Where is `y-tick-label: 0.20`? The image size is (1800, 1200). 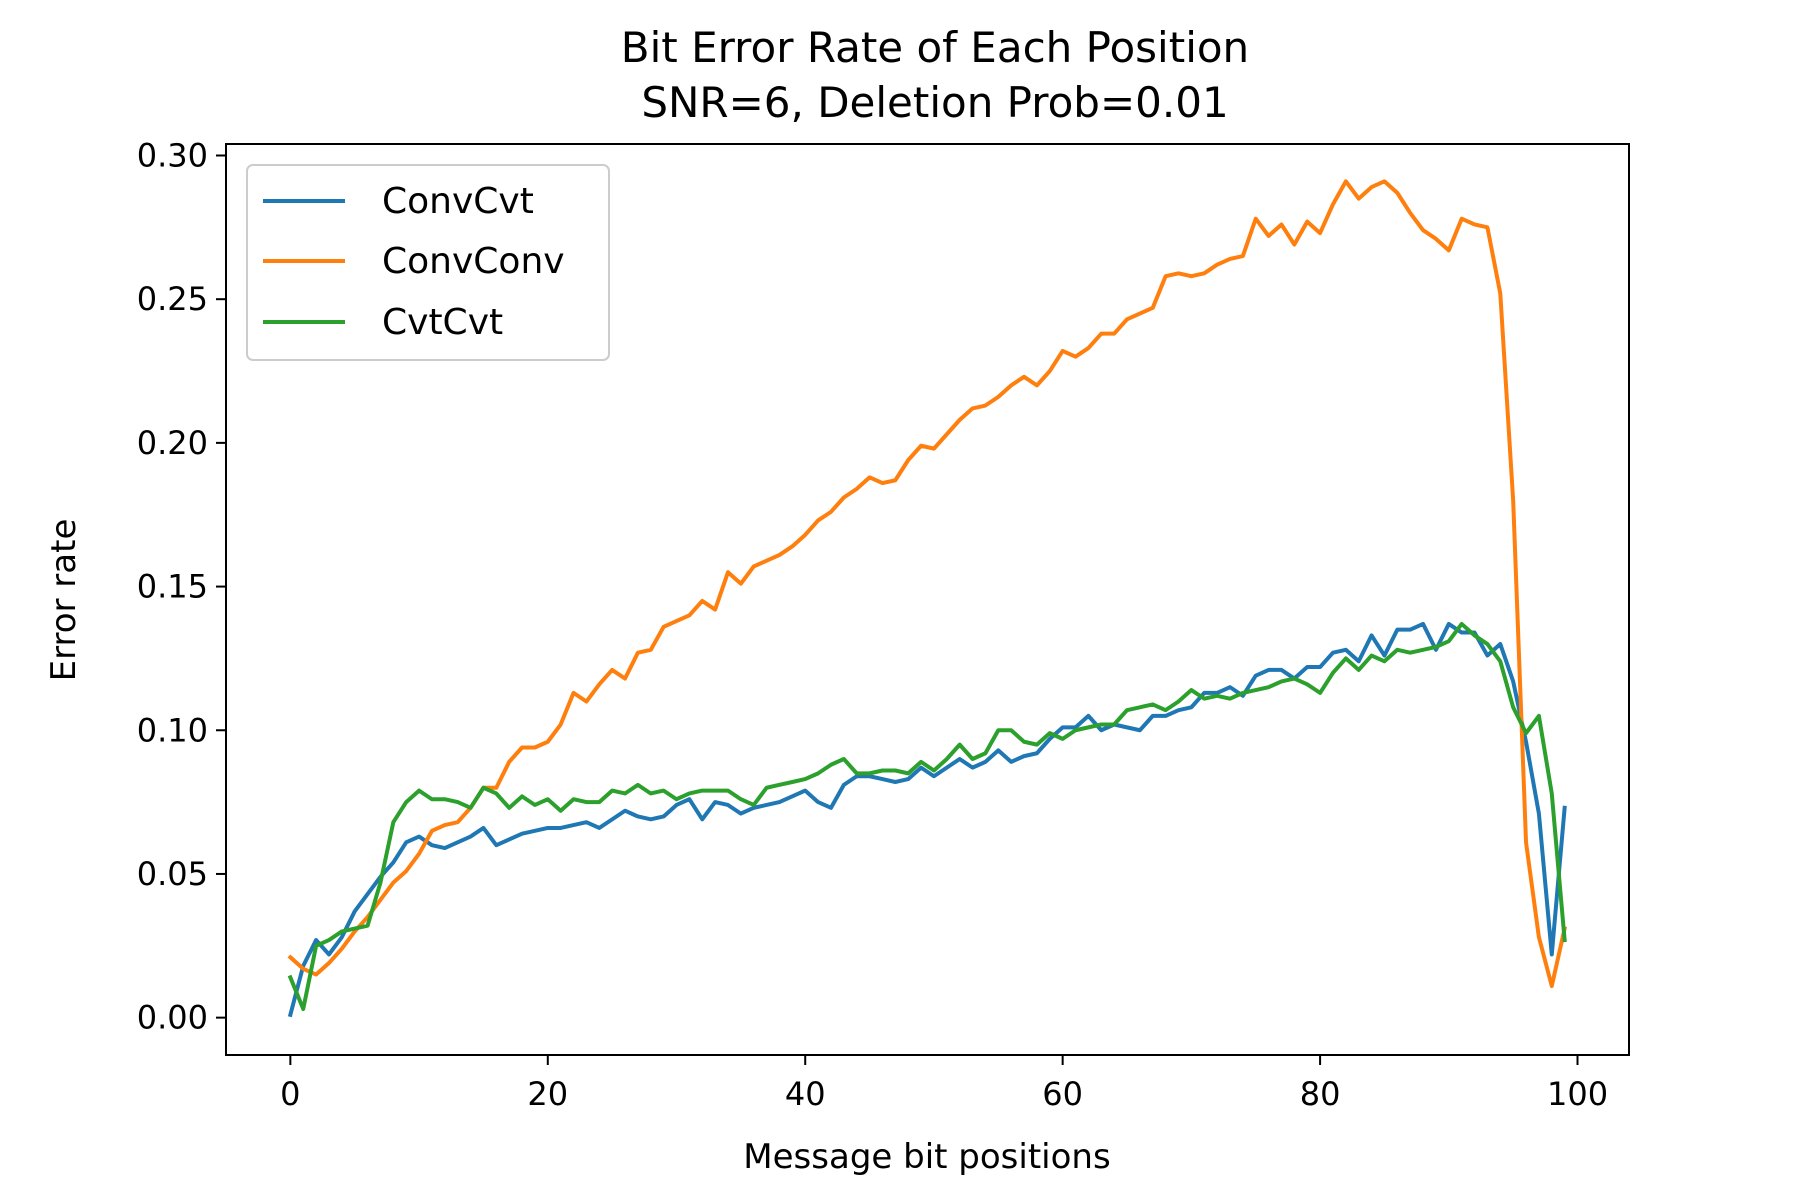 y-tick-label: 0.20 is located at coordinates (172, 443).